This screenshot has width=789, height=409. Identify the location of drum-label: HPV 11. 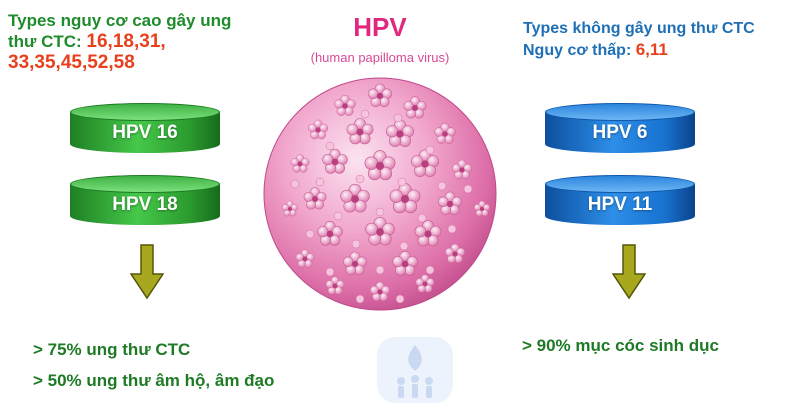
(620, 204).